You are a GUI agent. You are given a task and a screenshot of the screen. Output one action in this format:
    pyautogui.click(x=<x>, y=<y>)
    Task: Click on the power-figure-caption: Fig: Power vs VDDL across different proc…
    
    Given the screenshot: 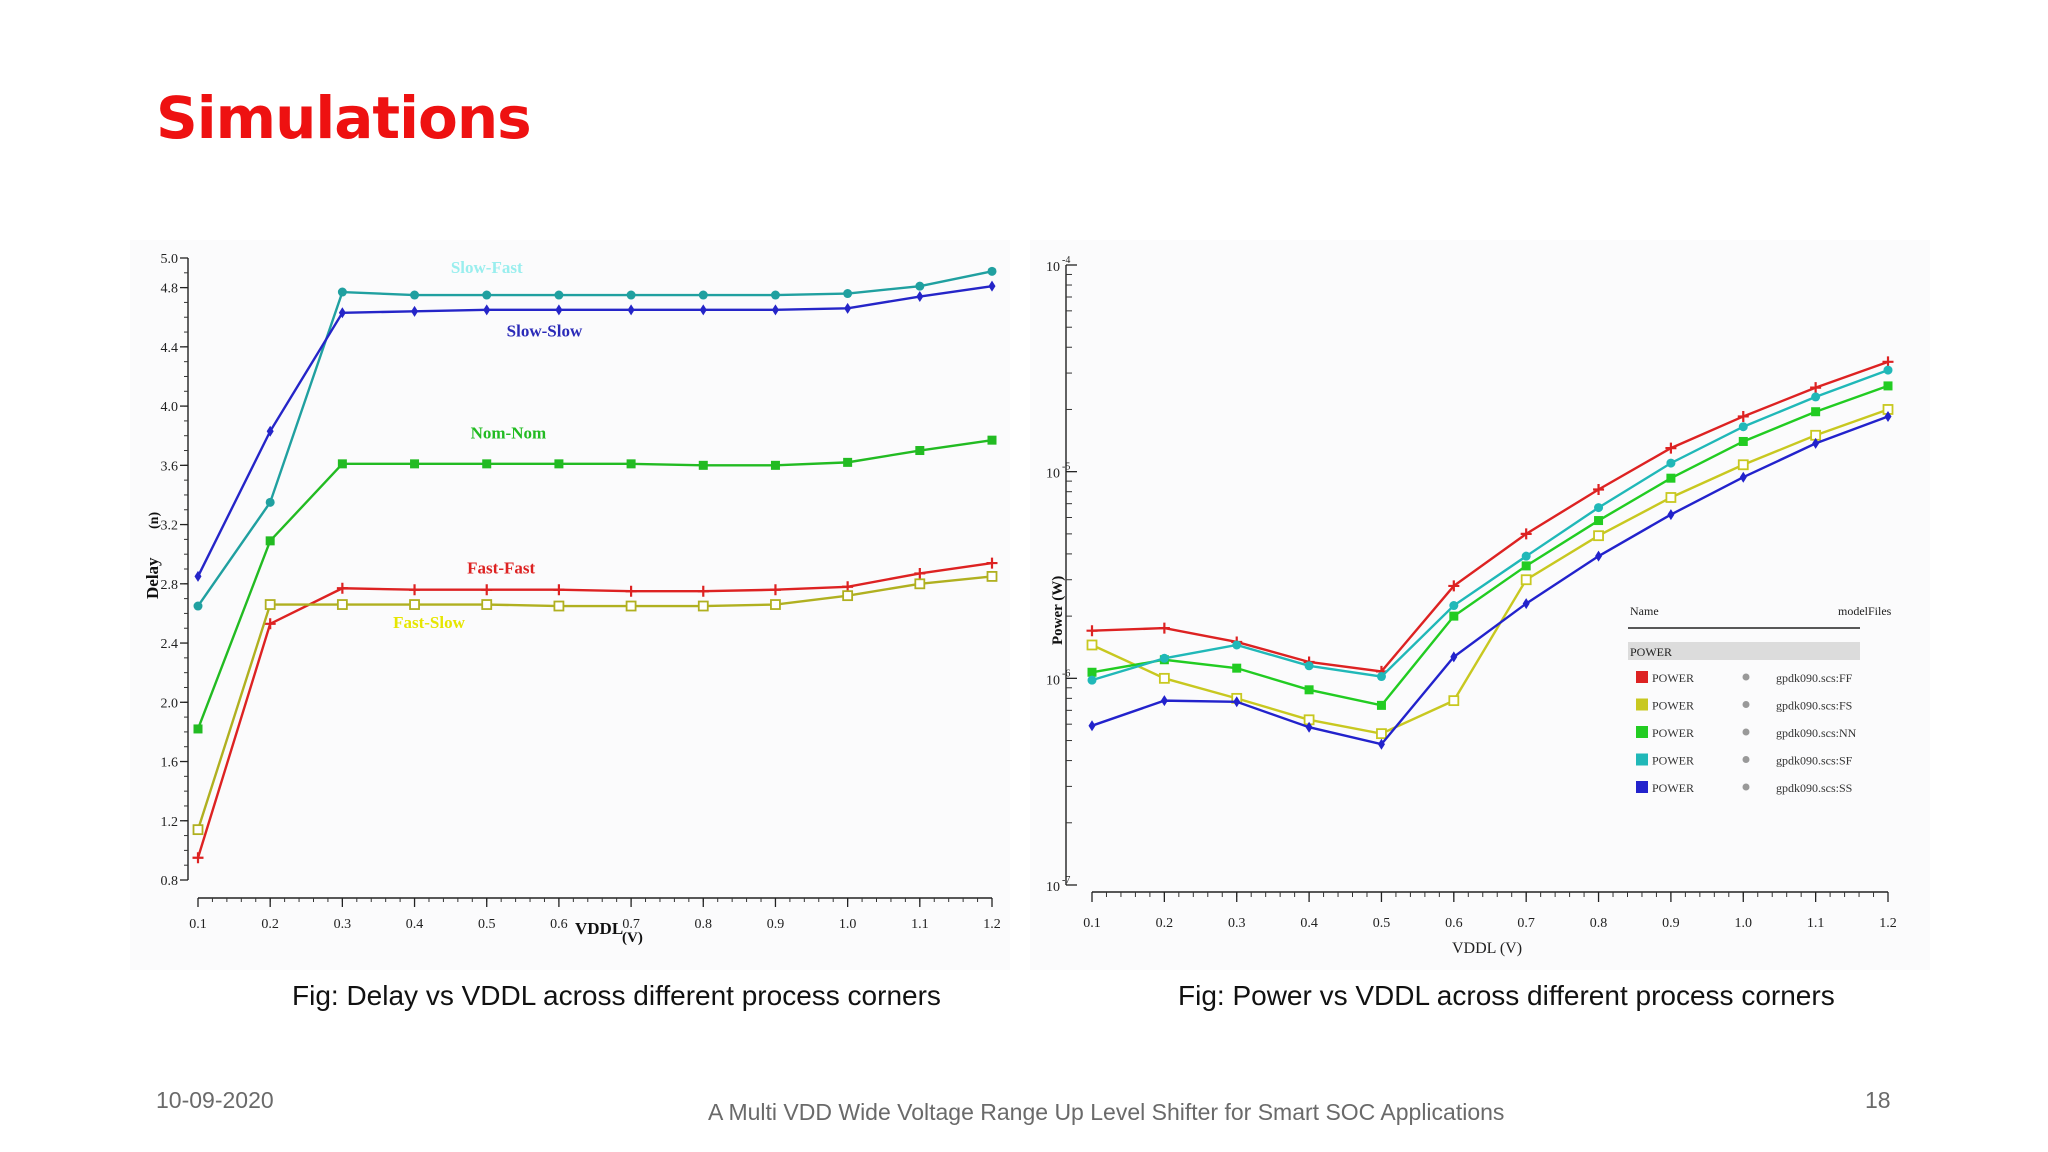 What is the action you would take?
    pyautogui.click(x=1506, y=995)
    